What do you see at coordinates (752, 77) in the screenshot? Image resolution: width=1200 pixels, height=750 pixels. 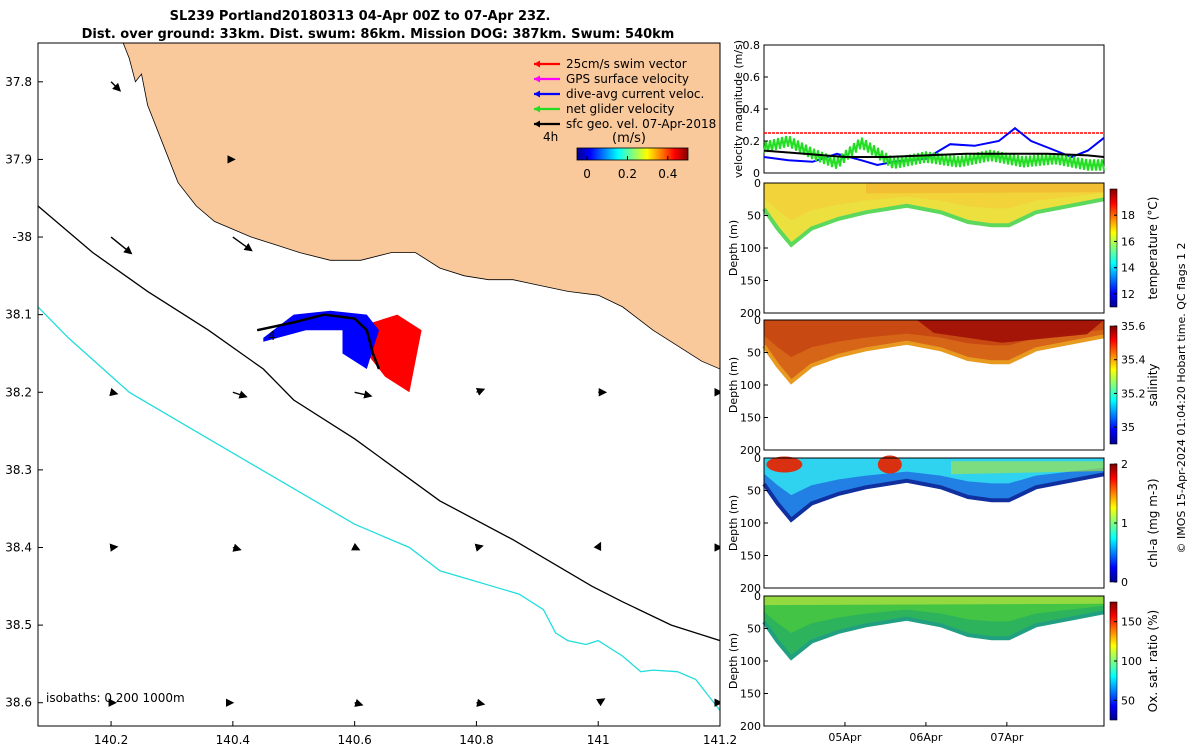 I see `vel-ytick-label: 0.6` at bounding box center [752, 77].